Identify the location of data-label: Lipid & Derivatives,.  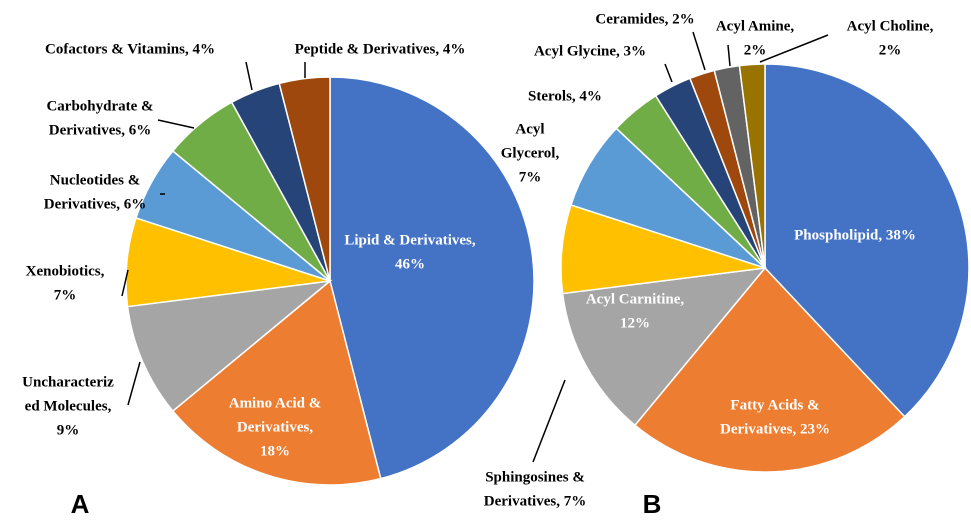
(409, 240).